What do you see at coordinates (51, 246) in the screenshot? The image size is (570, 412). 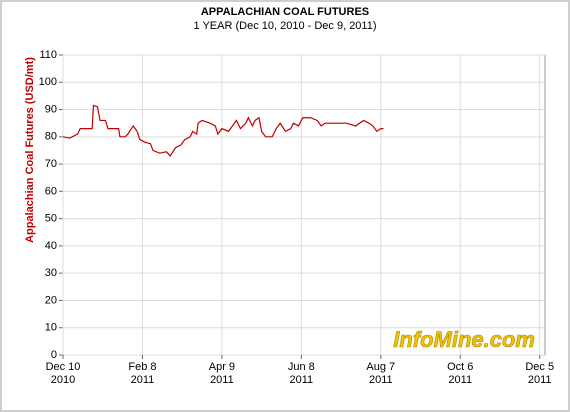 I see `y-tick-label: 40` at bounding box center [51, 246].